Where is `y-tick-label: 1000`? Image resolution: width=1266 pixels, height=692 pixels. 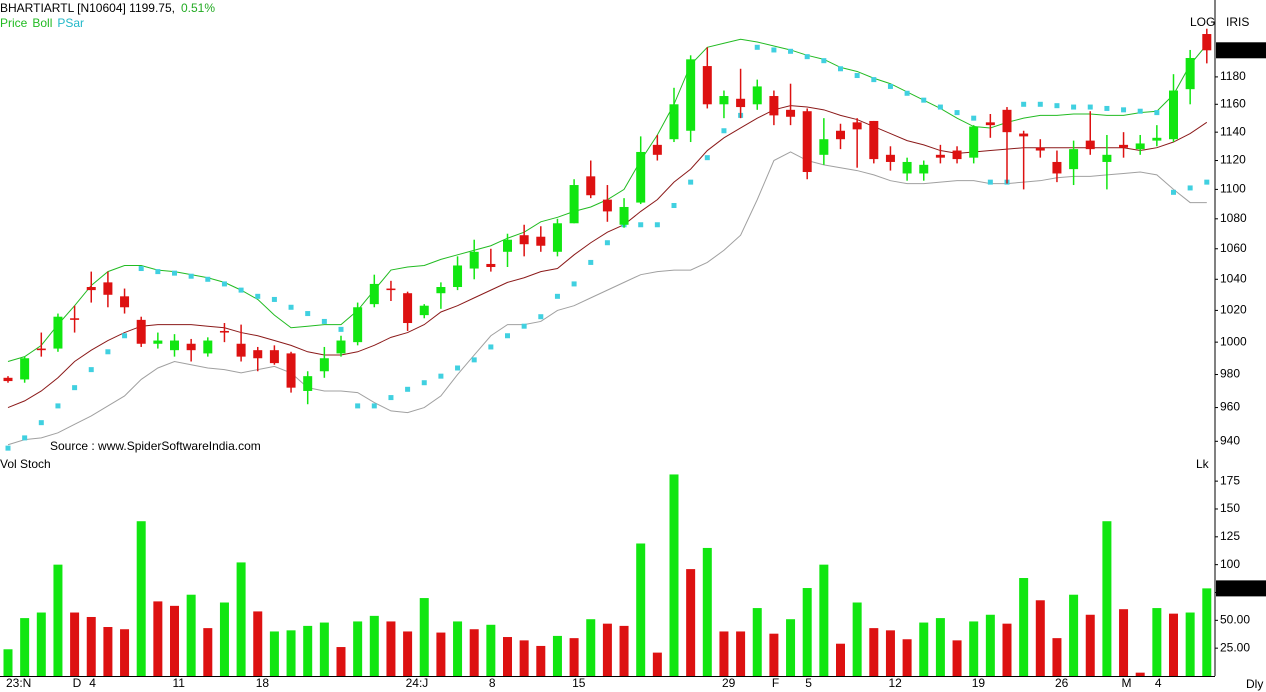
y-tick-label: 1000 is located at coordinates (1233, 341).